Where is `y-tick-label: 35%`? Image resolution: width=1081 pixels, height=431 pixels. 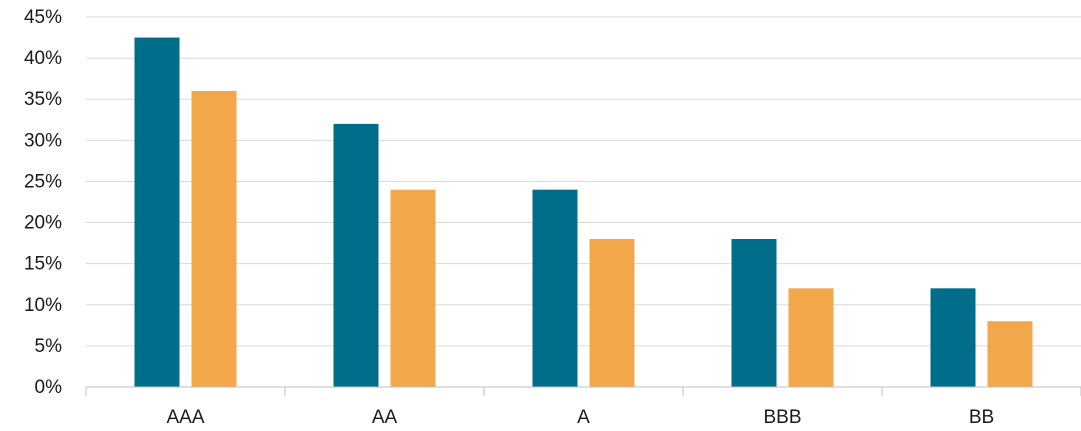 y-tick-label: 35% is located at coordinates (43, 99).